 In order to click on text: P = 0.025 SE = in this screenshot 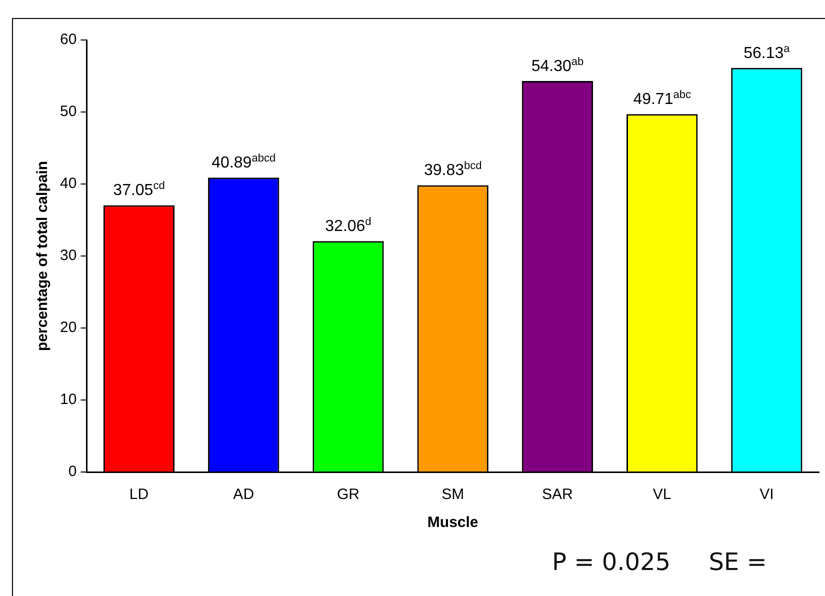, I will do `click(659, 562)`.